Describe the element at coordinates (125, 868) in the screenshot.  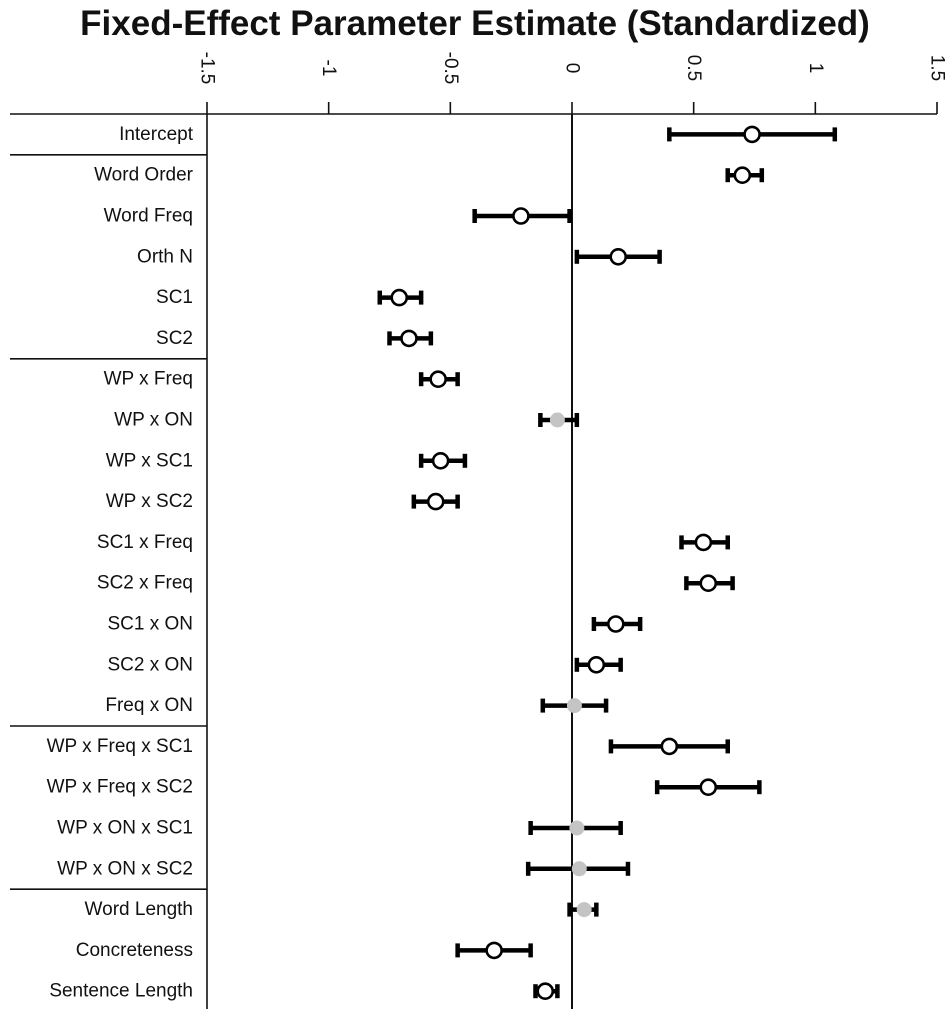
I see `row-label: WP x ON x SC2` at that location.